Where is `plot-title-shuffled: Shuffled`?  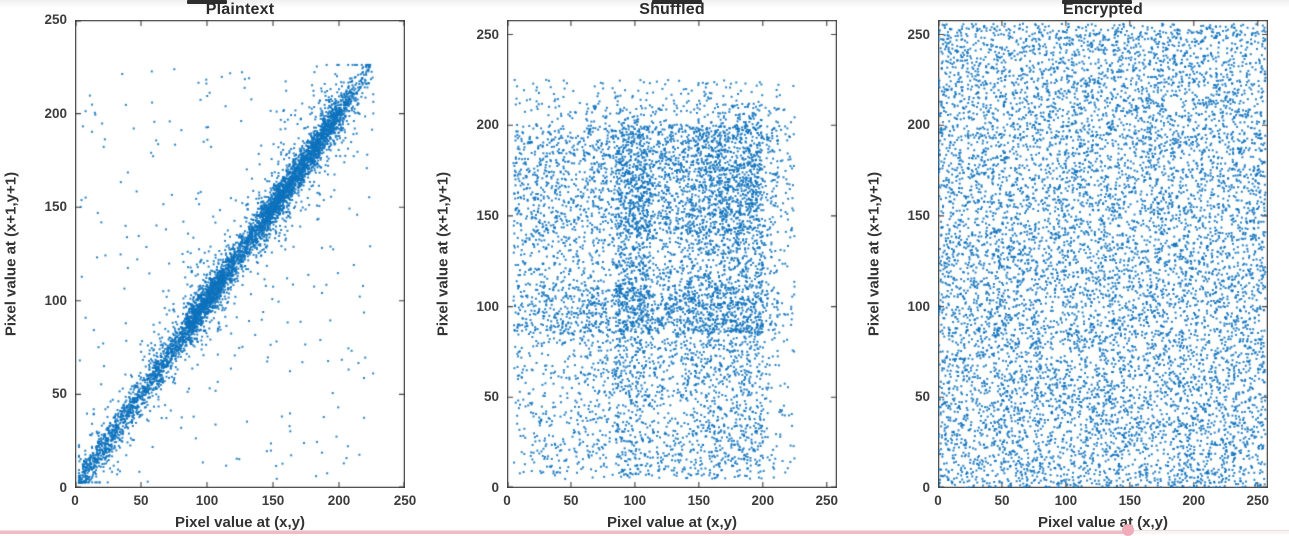
plot-title-shuffled: Shuffled is located at coordinates (672, 9).